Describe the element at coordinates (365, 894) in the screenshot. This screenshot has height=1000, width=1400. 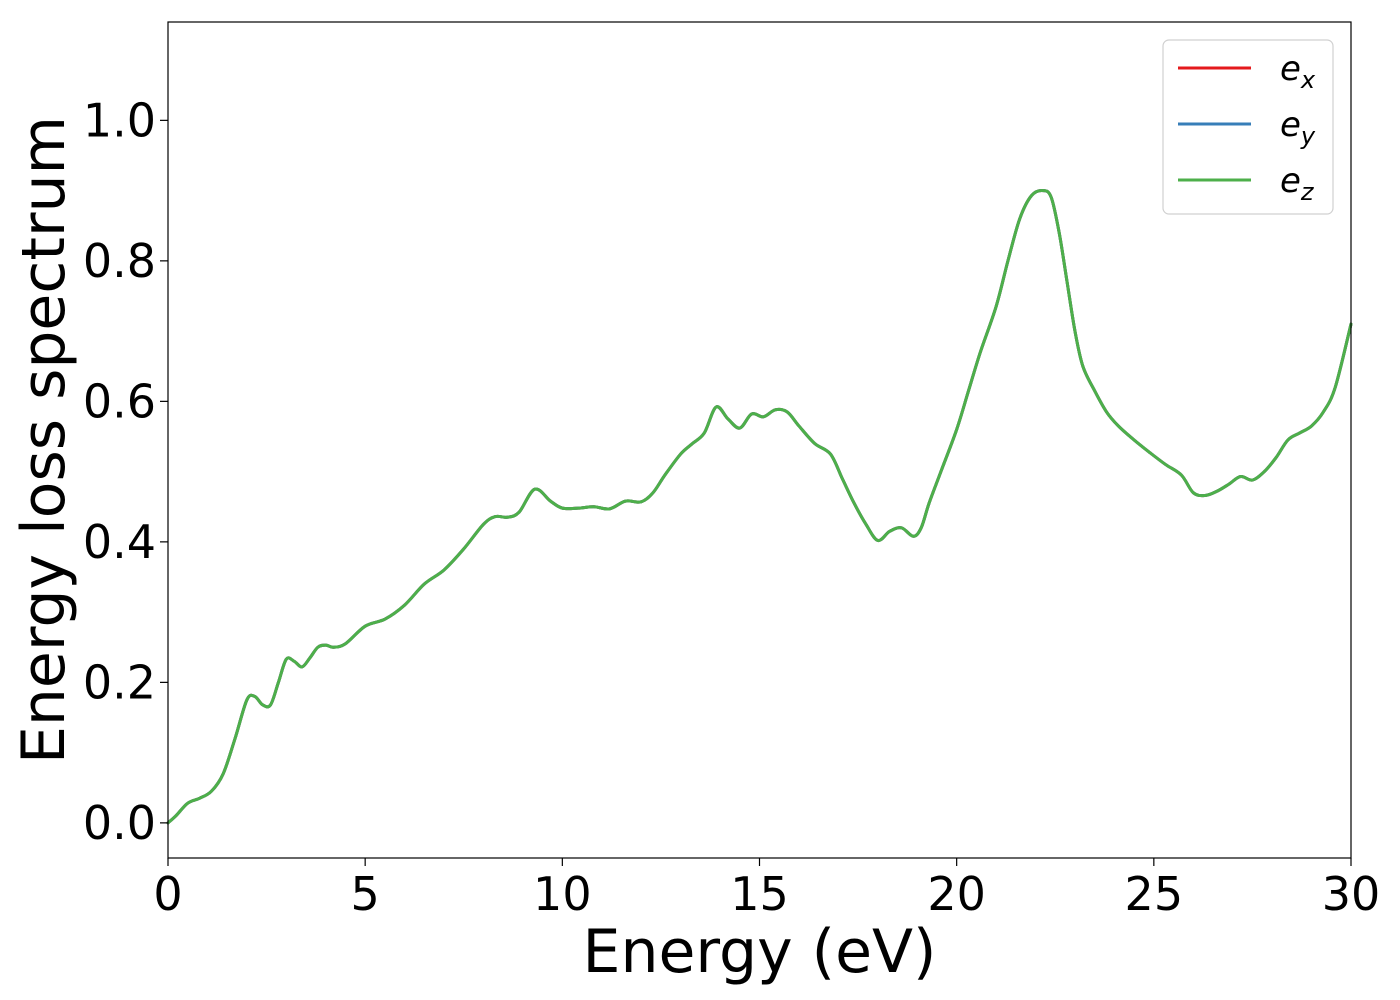
I see `x-tick-label: 5` at that location.